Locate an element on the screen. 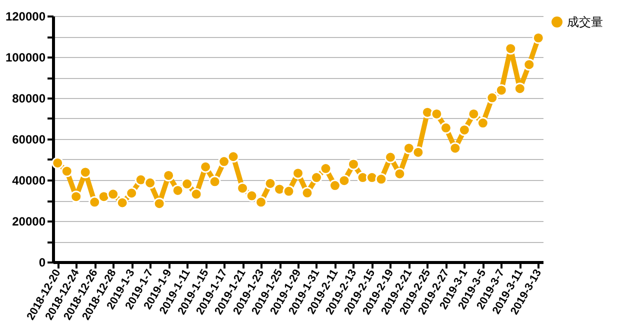 The height and width of the screenshot is (336, 633). y-tick-label: 100000 is located at coordinates (25, 57).